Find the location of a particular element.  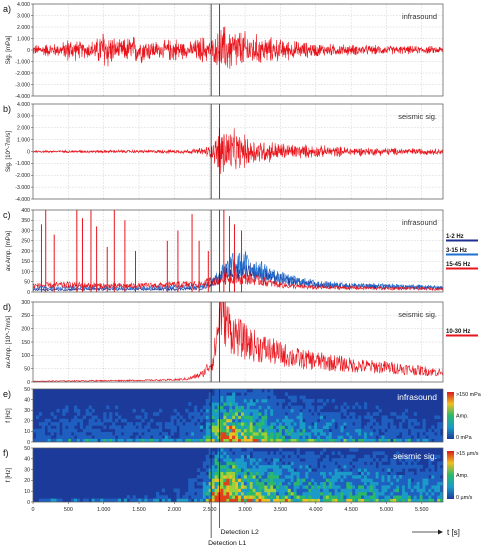

colorbar-max-label: >15 µm/s is located at coordinates (467, 454).